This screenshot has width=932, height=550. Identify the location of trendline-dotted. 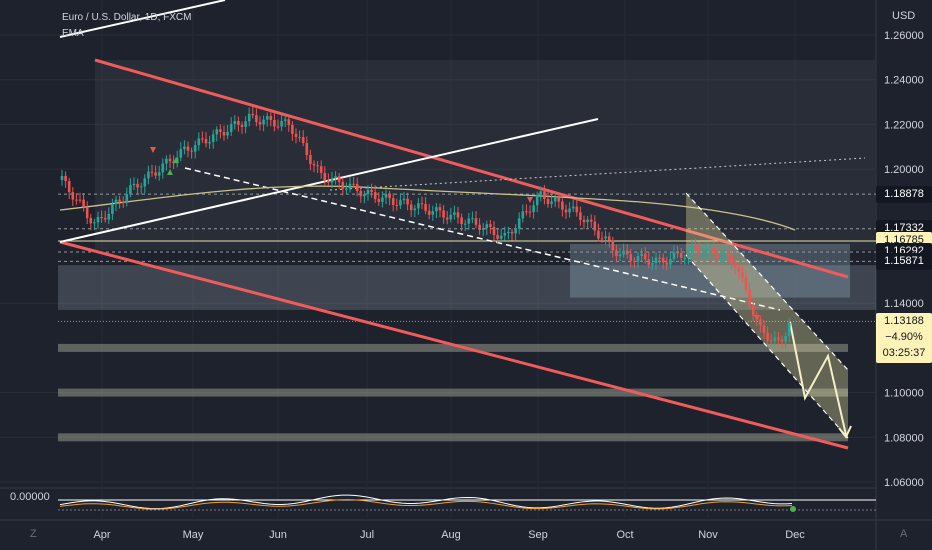
(597, 174).